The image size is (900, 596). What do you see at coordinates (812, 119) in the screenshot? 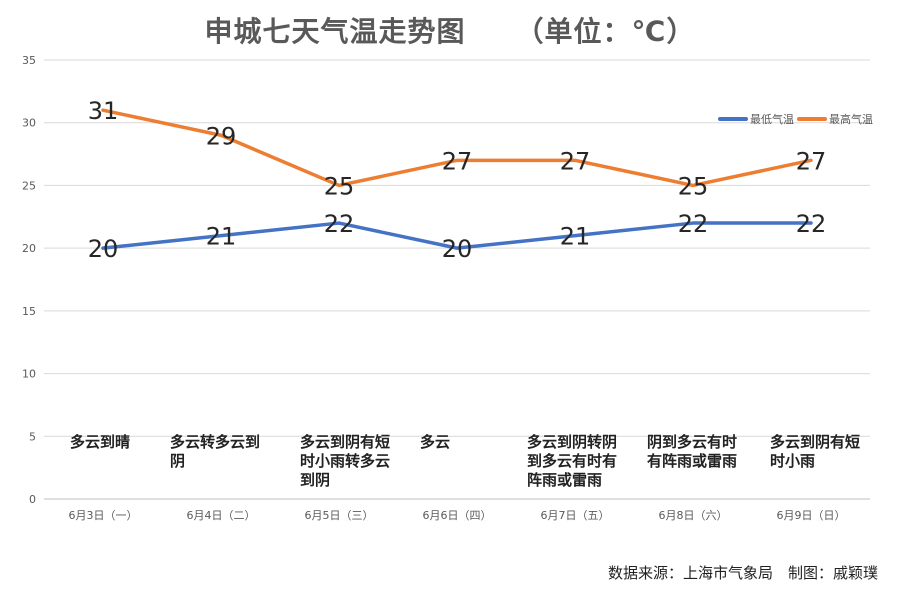
I see `legend-swatch-max` at bounding box center [812, 119].